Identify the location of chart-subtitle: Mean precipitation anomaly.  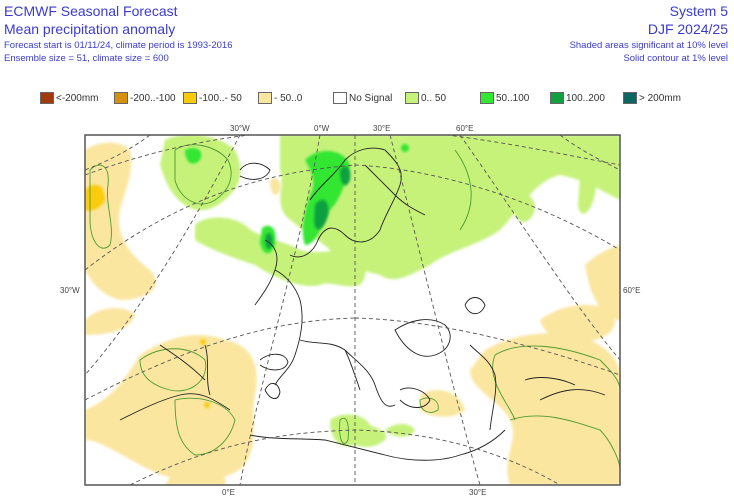
(90, 29).